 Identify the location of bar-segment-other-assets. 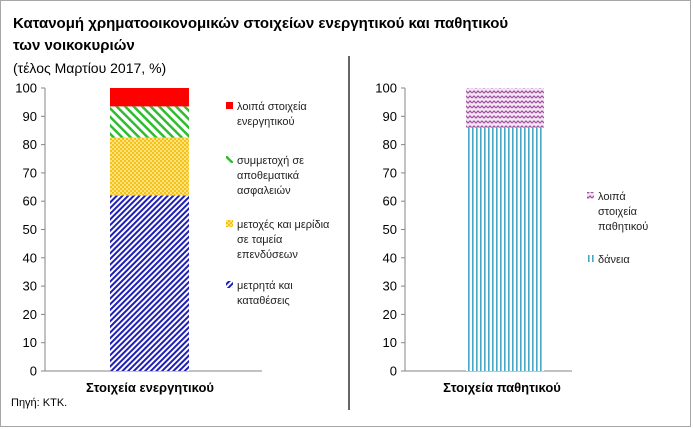
(149, 97).